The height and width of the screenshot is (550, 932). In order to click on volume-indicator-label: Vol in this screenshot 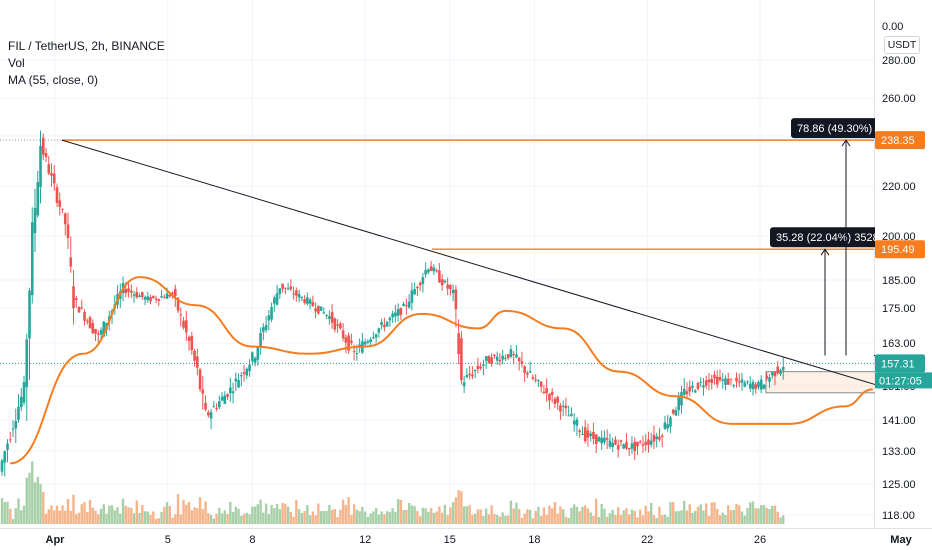, I will do `click(16, 63)`.